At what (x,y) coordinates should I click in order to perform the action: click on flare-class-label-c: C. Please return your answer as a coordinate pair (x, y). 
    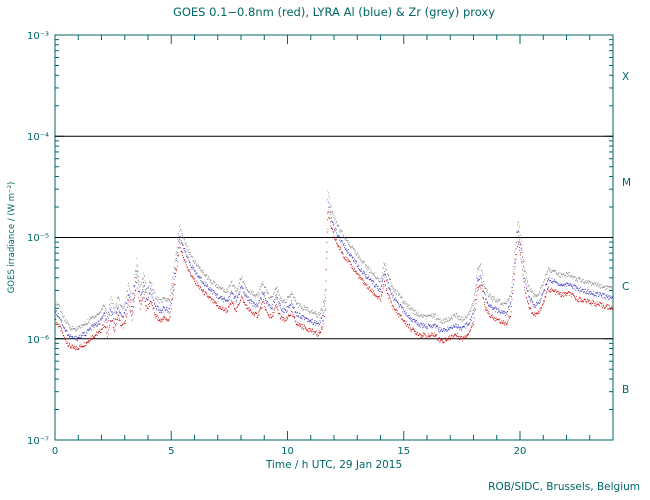
    Looking at the image, I should click on (625, 287).